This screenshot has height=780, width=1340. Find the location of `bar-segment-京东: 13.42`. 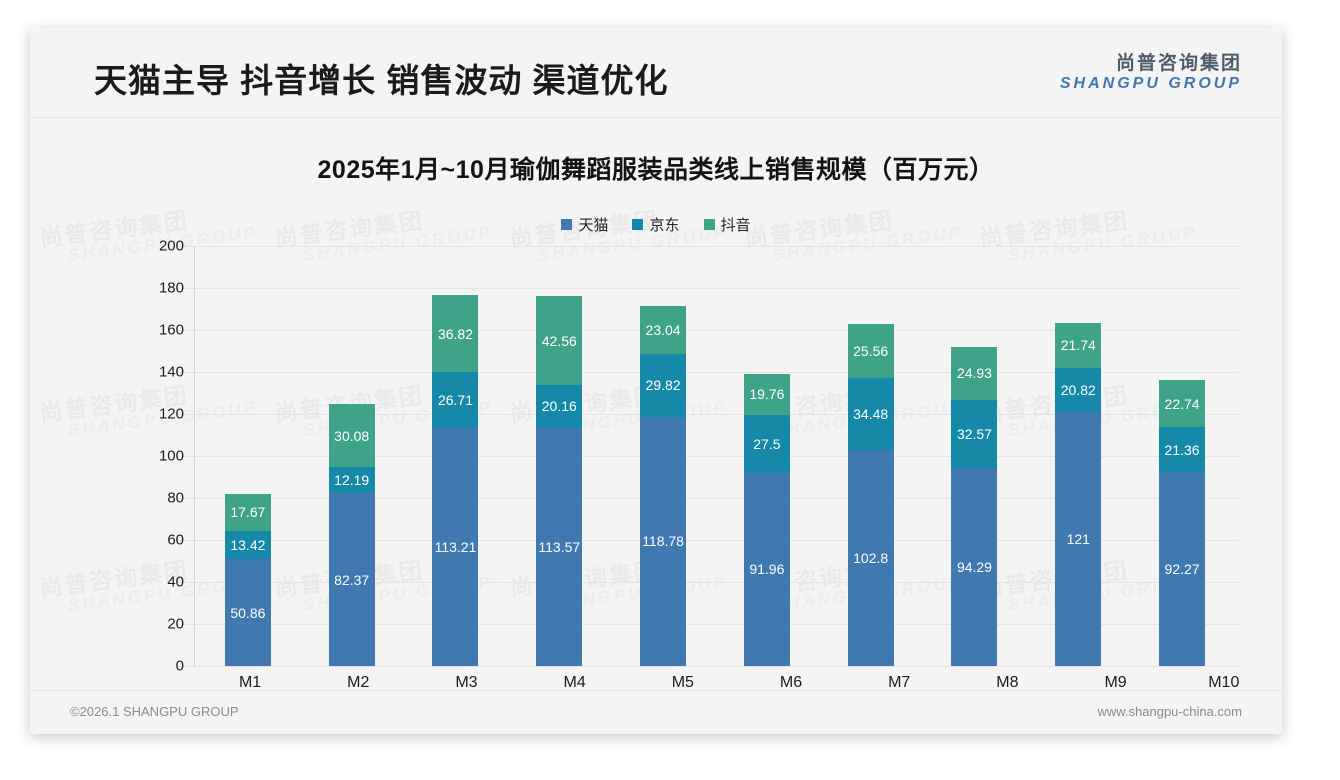

bar-segment-京东: 13.42 is located at coordinates (247, 545).